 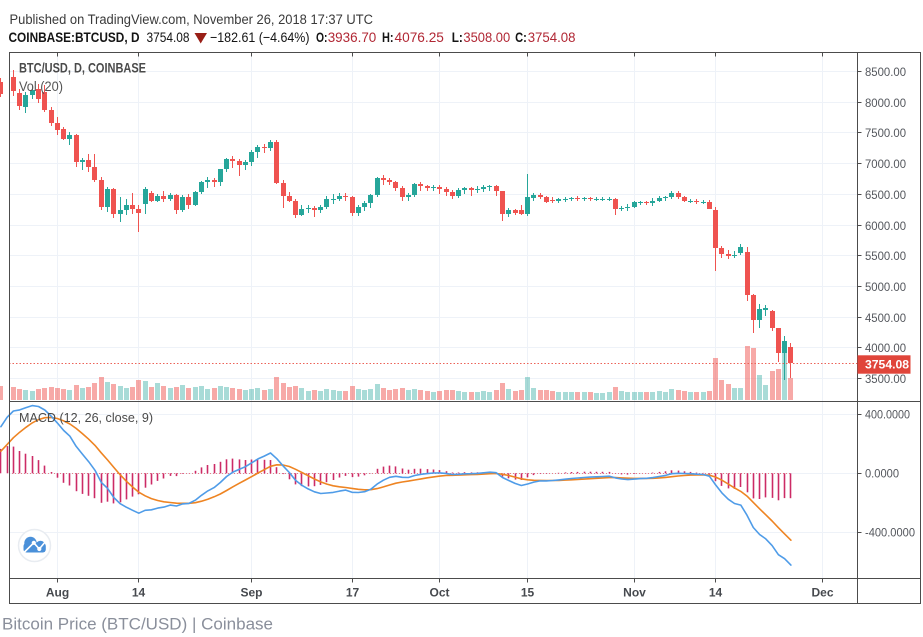 What do you see at coordinates (352, 37) in the screenshot?
I see `svg-text: 3936.70` at bounding box center [352, 37].